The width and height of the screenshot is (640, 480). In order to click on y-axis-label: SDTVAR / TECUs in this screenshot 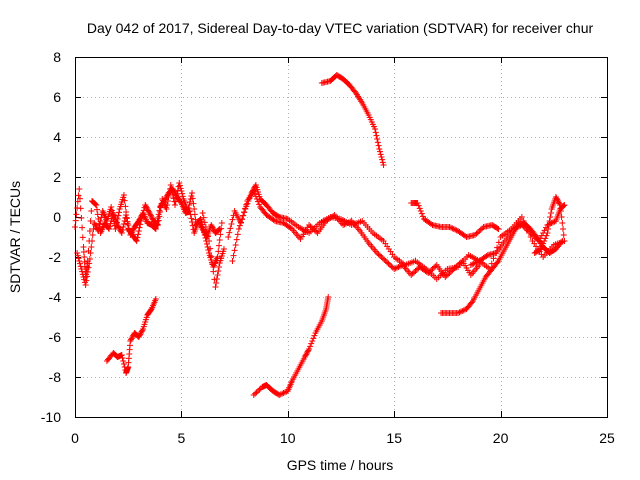, I will do `click(15, 237)`.